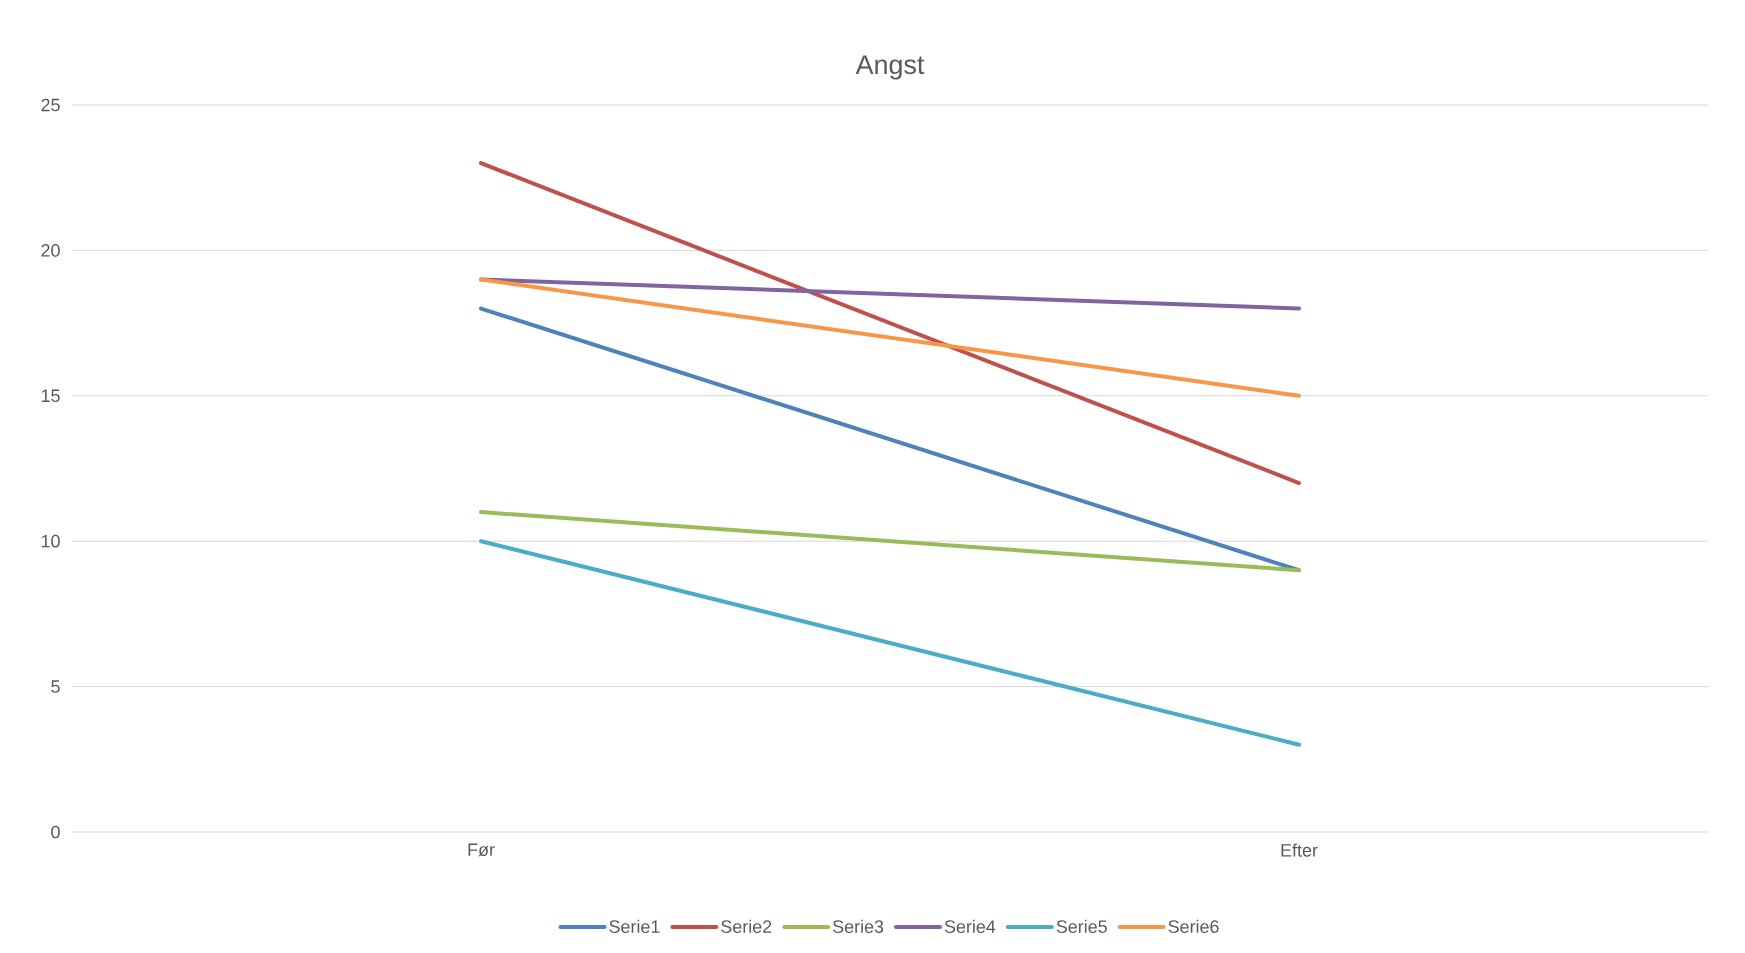 This screenshot has height=953, width=1745. I want to click on y-tick-label: 25, so click(50, 105).